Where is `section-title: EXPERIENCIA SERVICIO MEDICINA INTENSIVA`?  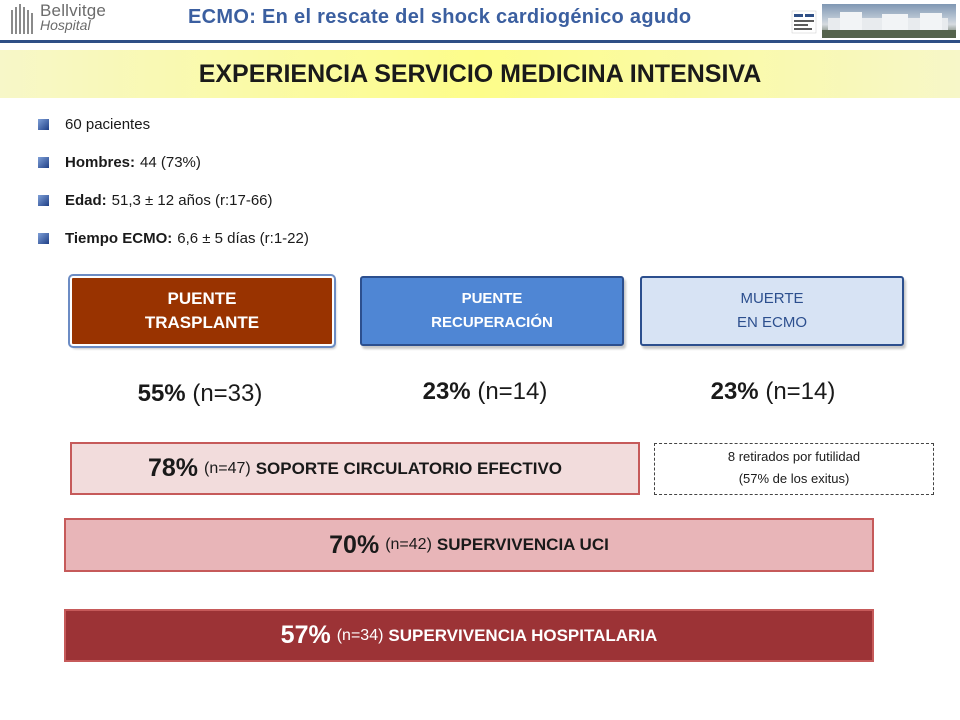 section-title: EXPERIENCIA SERVICIO MEDICINA INTENSIVA is located at coordinates (480, 74).